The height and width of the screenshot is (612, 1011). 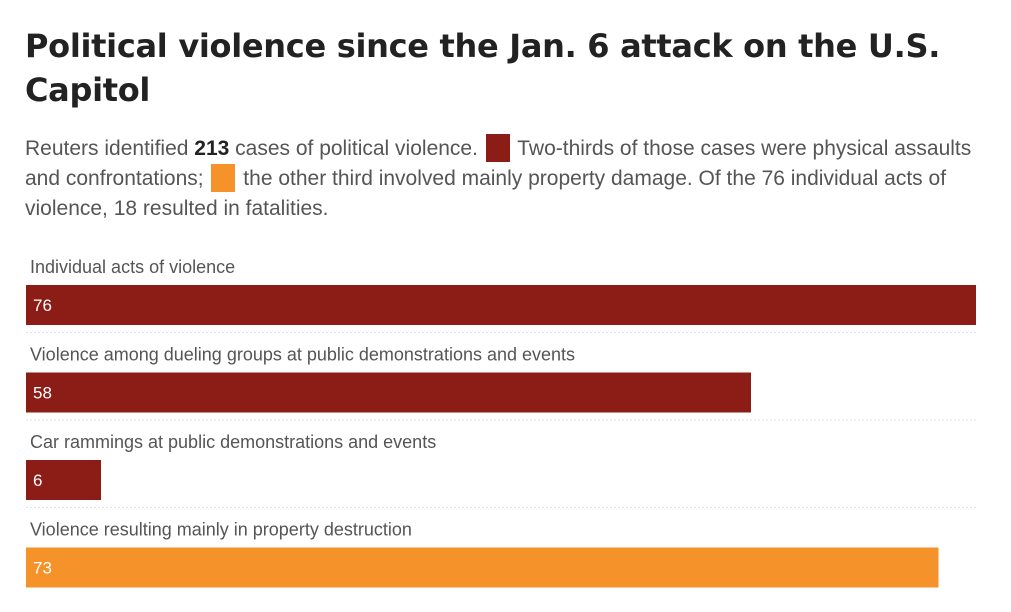 I want to click on subtitle-text-2: cases of political violence., so click(x=356, y=148).